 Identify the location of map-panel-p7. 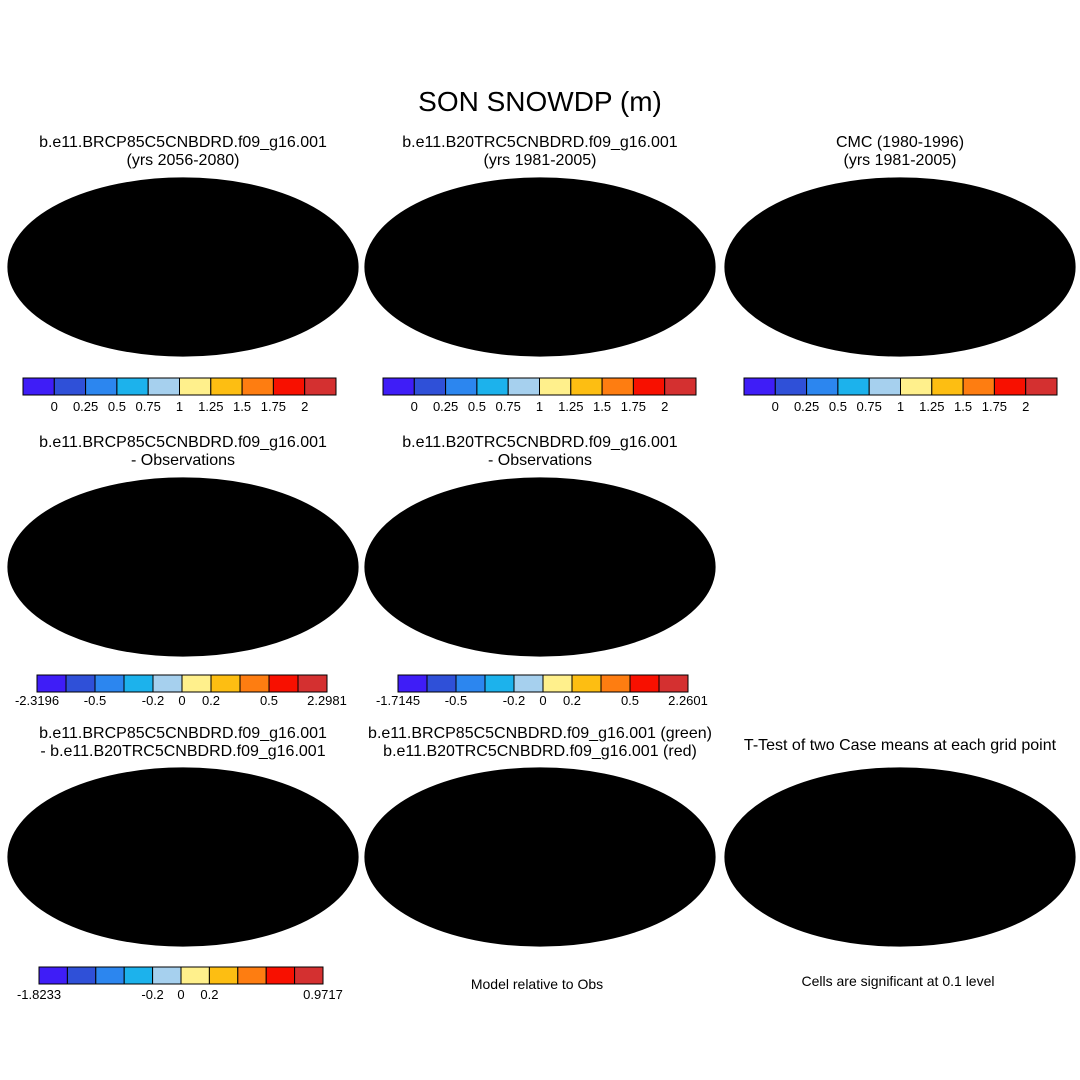
(183, 857).